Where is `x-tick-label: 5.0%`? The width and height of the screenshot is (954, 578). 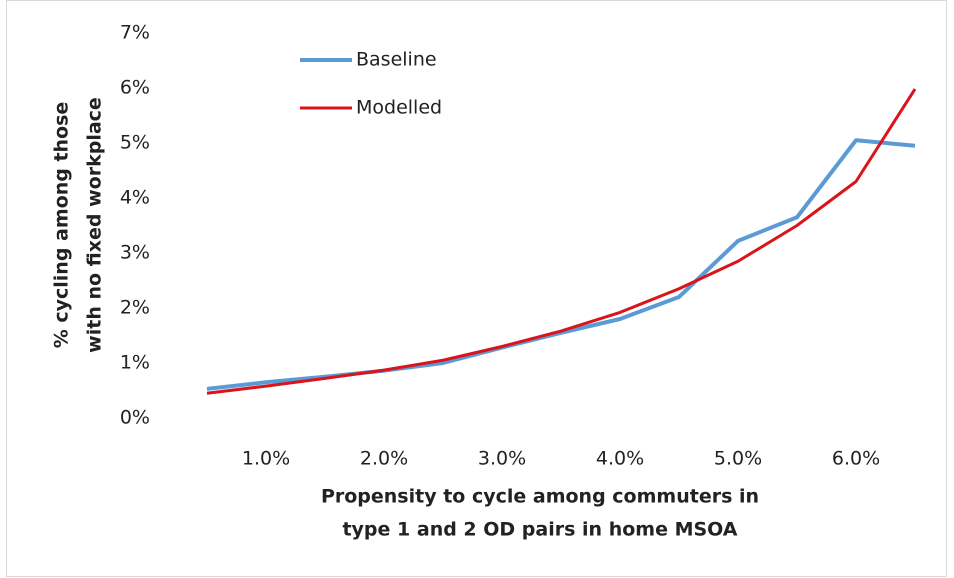 x-tick-label: 5.0% is located at coordinates (738, 459).